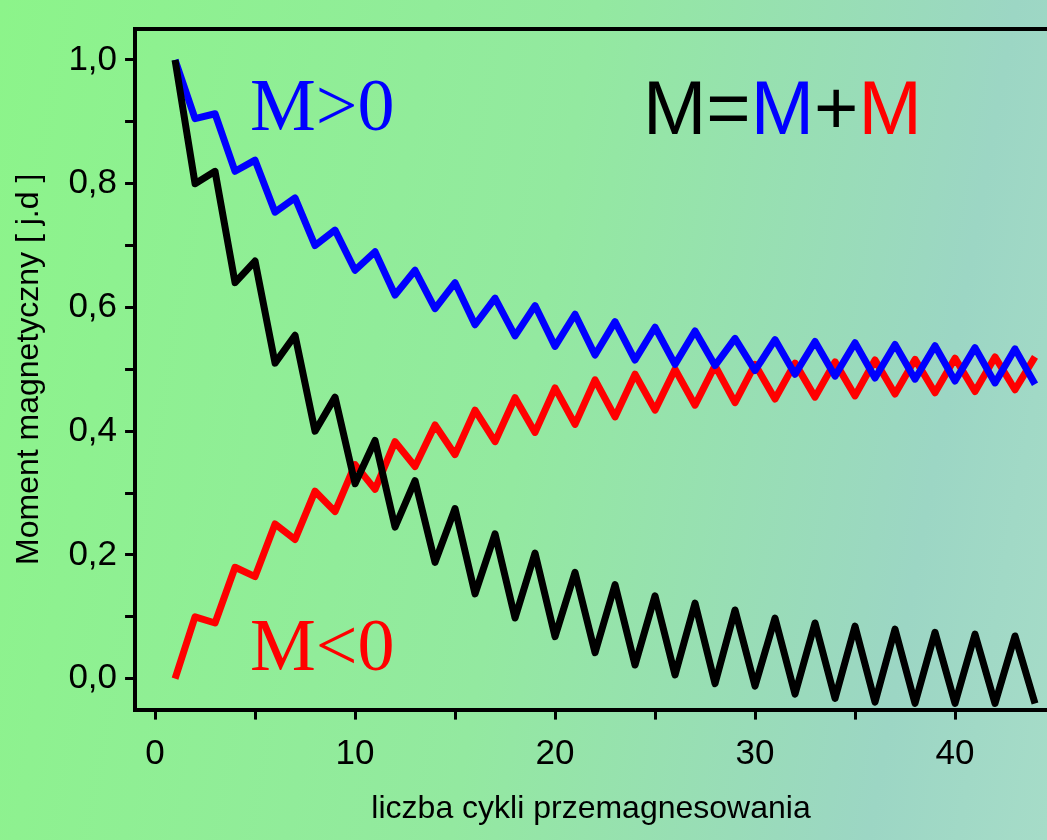 The width and height of the screenshot is (1047, 840). Describe the element at coordinates (322, 104) in the screenshot. I see `series-label: M>0` at that location.